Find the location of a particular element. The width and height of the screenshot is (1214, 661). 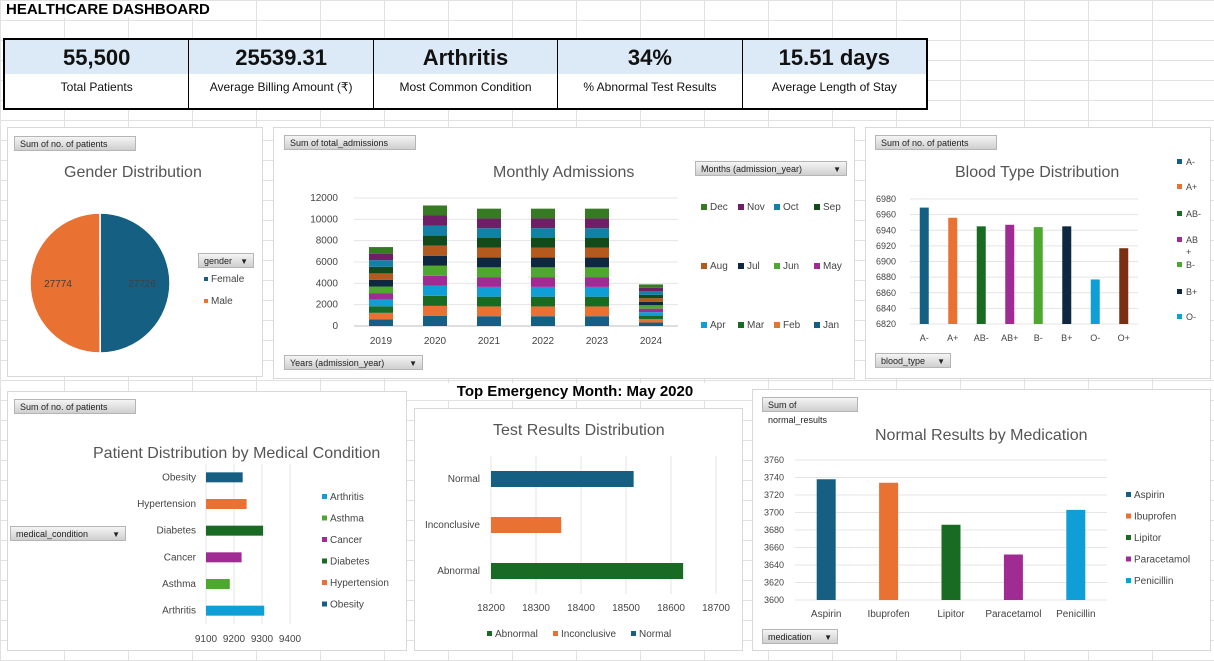

bar-segment-nov is located at coordinates (543, 223).